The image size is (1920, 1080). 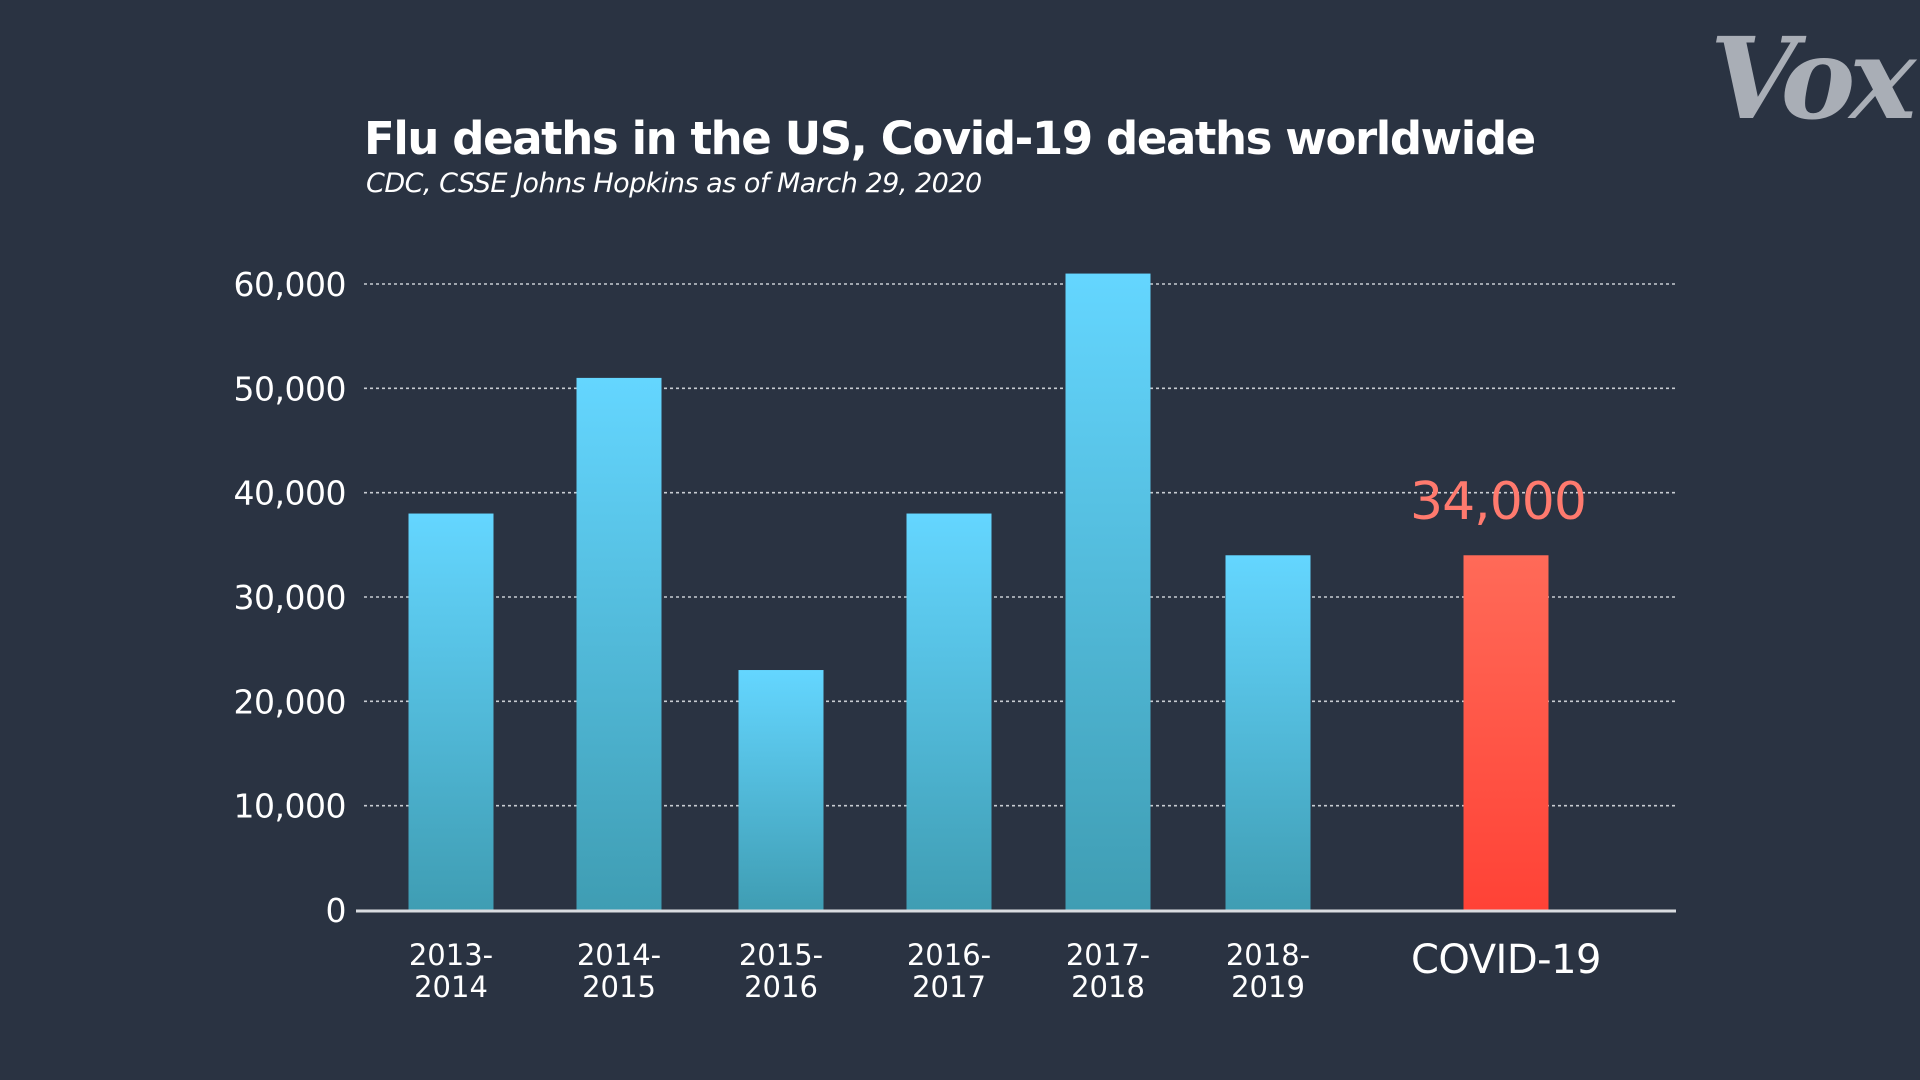 What do you see at coordinates (290, 284) in the screenshot?
I see `y-tick-label: 60,000` at bounding box center [290, 284].